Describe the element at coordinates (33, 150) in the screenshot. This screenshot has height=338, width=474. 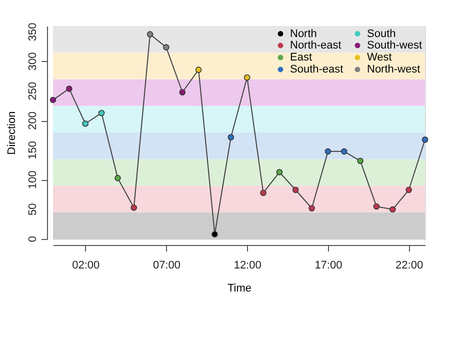
I see `y-tick-label: 150` at that location.